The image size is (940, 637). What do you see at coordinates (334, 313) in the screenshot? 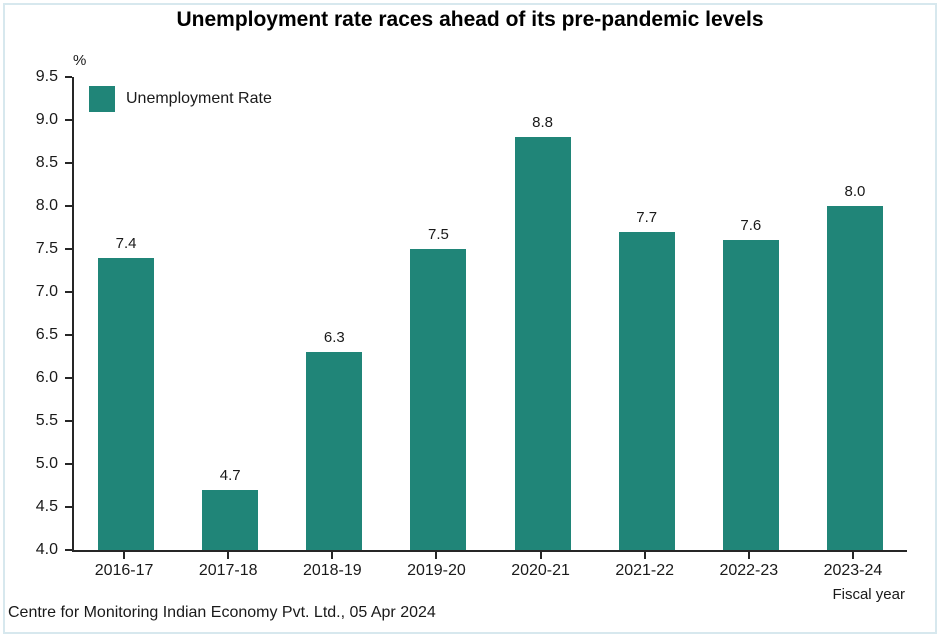
I see `bar-slot-2018-19: 6.3` at bounding box center [334, 313].